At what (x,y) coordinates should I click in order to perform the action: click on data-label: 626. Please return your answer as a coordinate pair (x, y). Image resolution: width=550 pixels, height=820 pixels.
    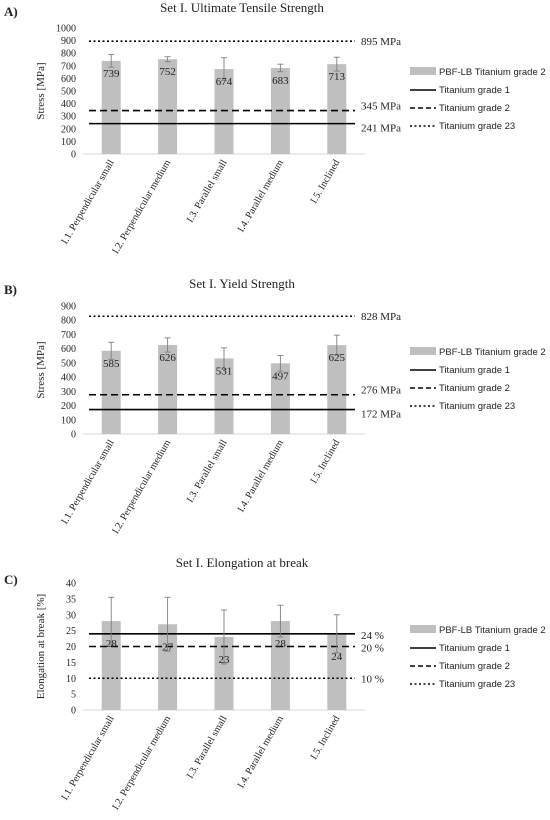
    Looking at the image, I should click on (167, 358).